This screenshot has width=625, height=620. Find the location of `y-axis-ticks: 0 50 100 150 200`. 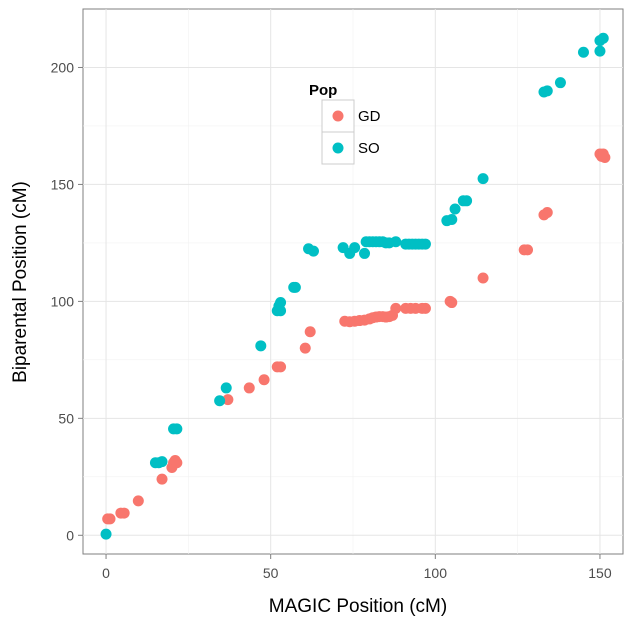

y-axis-ticks: 0 50 100 150 200 is located at coordinates (67, 301).